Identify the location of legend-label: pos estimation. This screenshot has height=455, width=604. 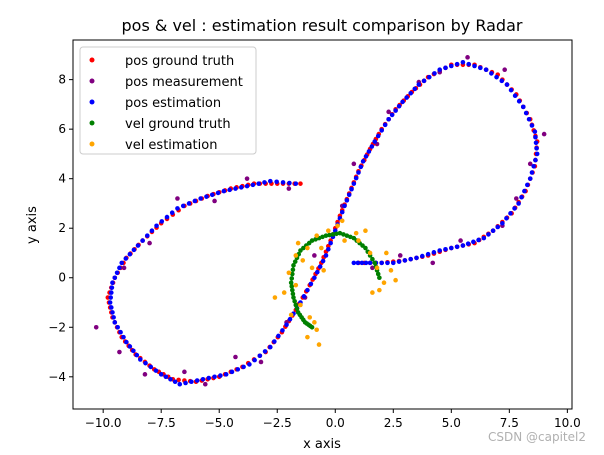
(173, 103).